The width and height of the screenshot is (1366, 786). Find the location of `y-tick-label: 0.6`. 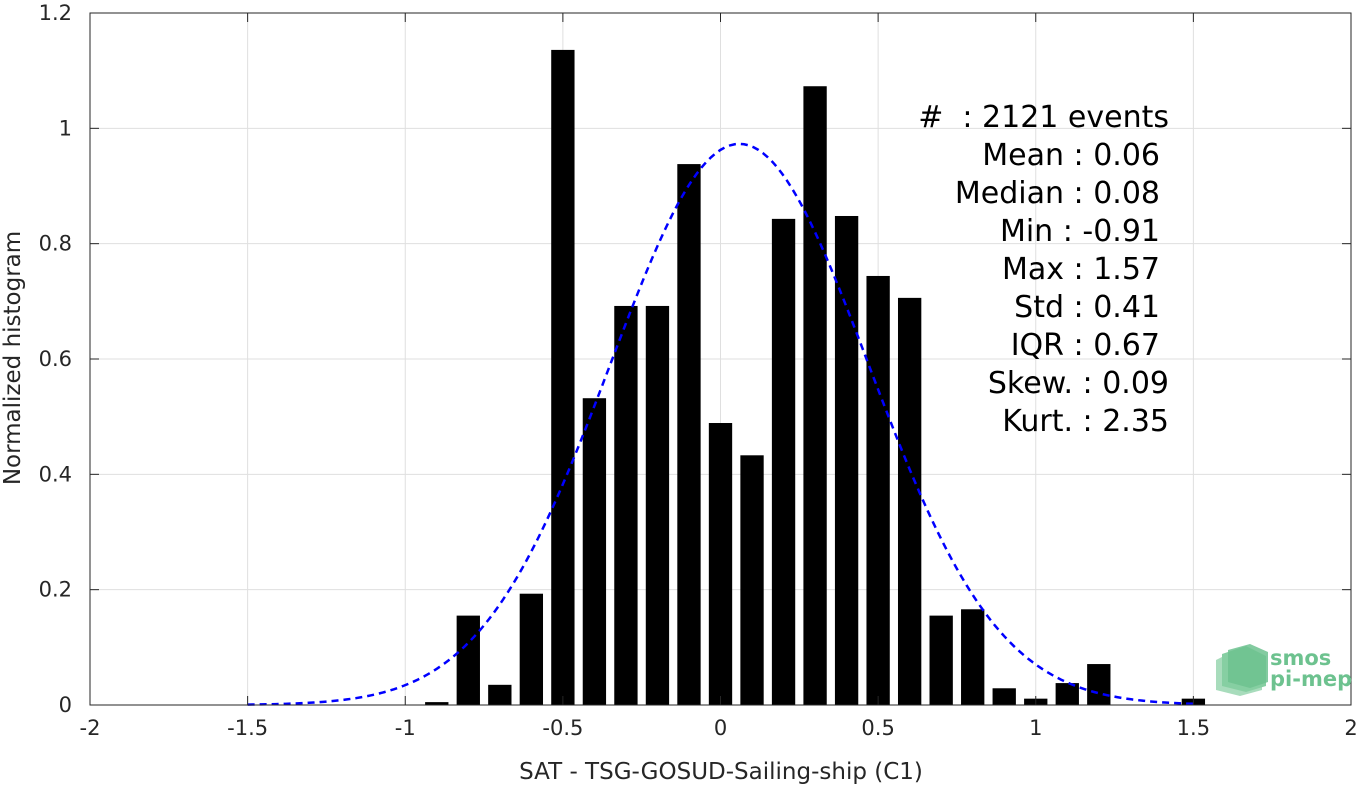

y-tick-label: 0.6 is located at coordinates (55, 359).